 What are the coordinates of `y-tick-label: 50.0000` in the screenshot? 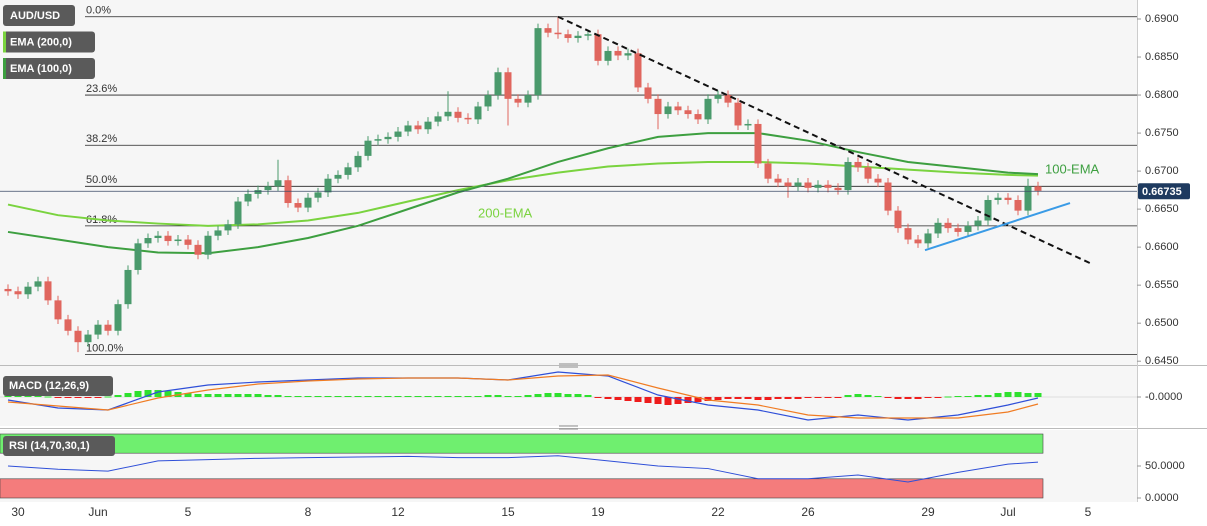 It's located at (1165, 466).